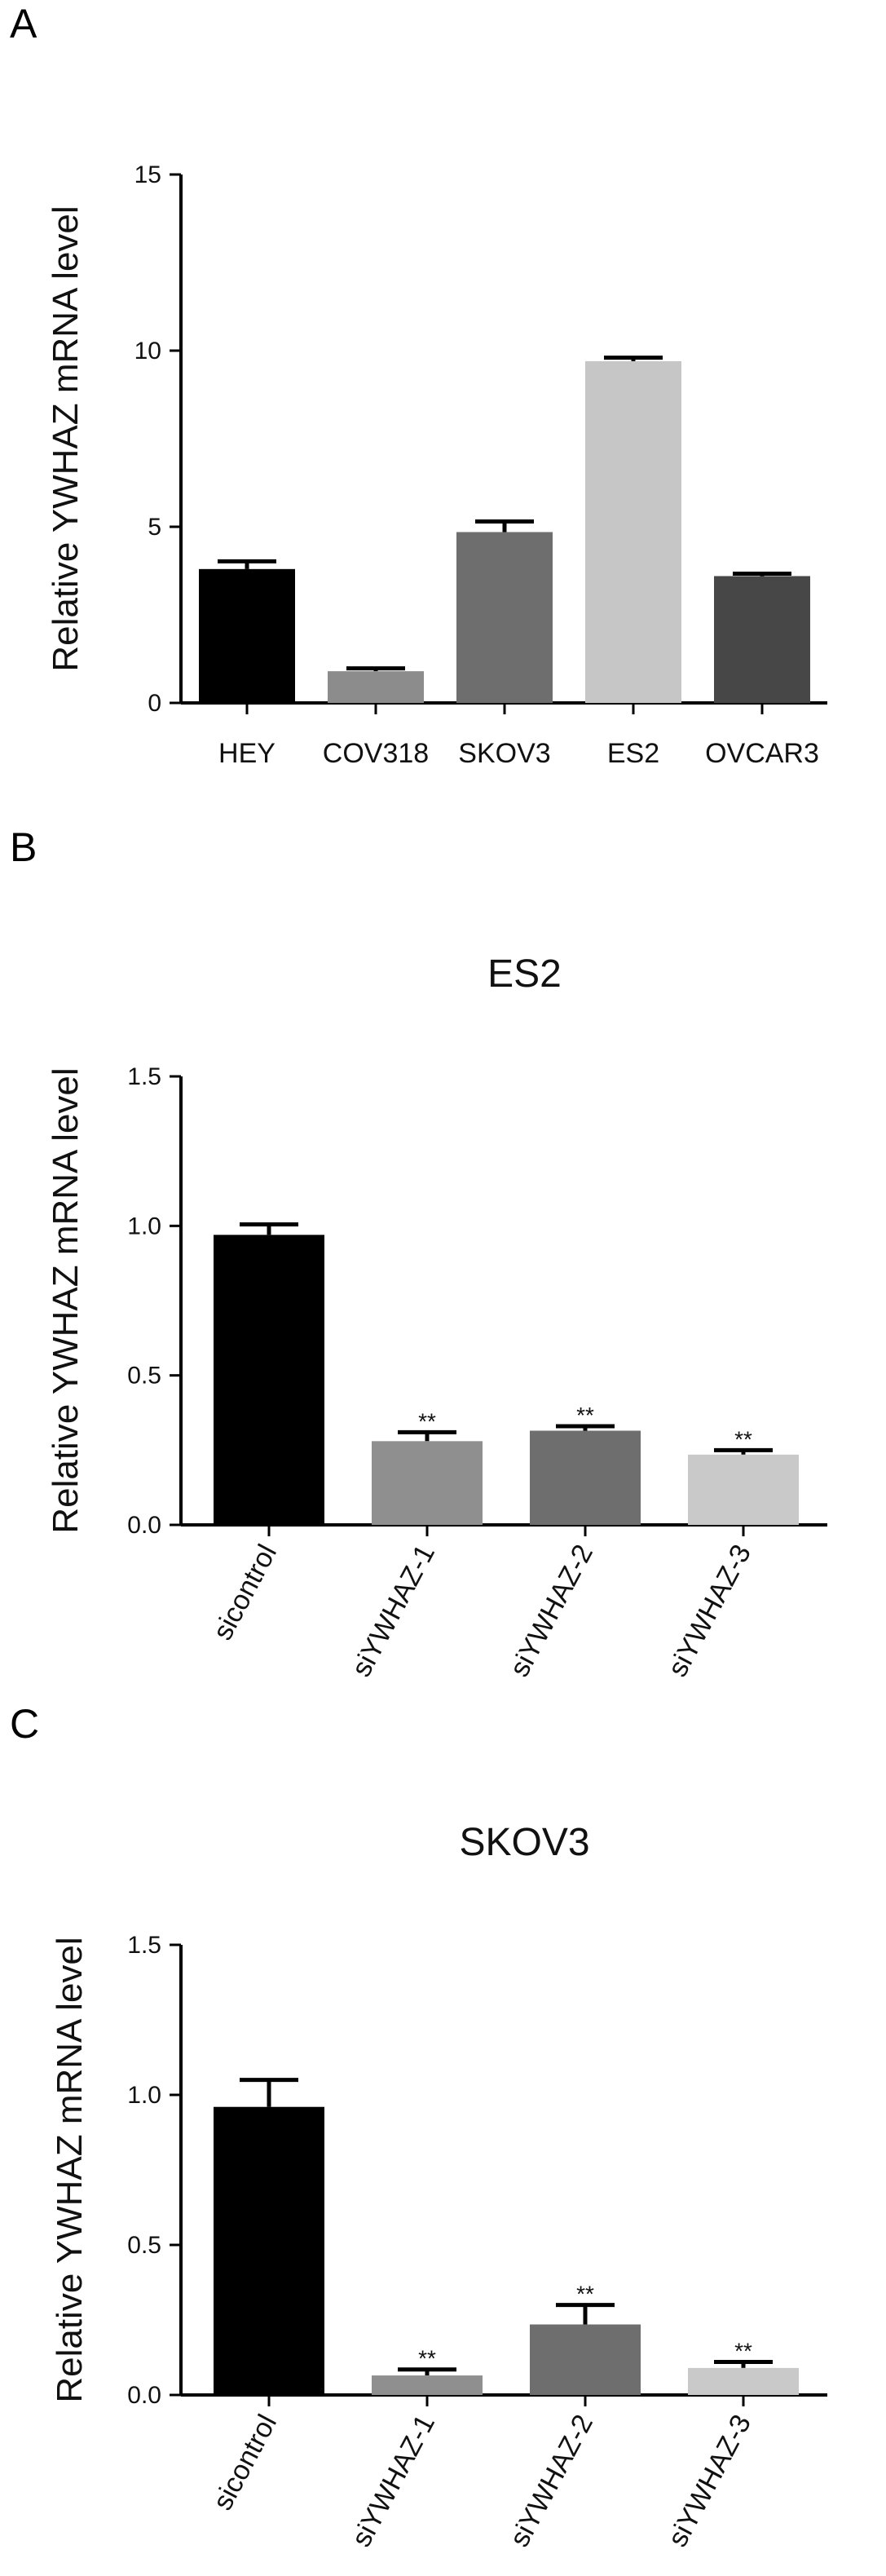 The height and width of the screenshot is (2576, 886). I want to click on panel-letter: A, so click(24, 23).